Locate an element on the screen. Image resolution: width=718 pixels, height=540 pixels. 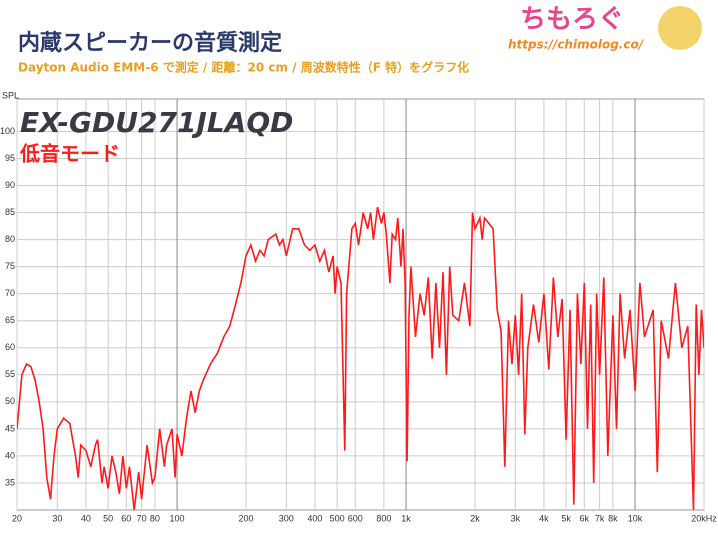
y-tick-label: 75 is located at coordinates (10, 266).